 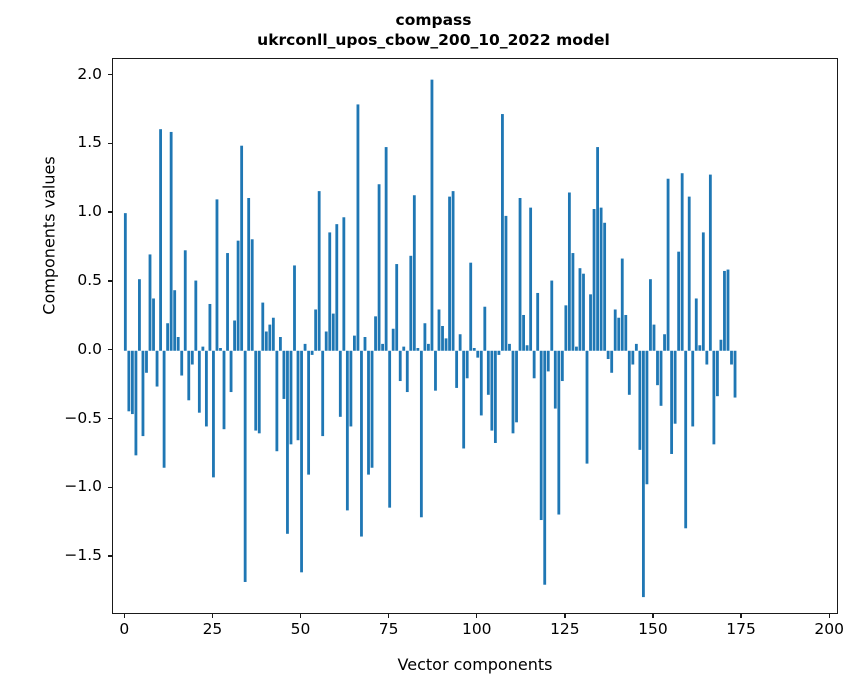 What do you see at coordinates (475, 664) in the screenshot?
I see `x-axis-label: Vector components` at bounding box center [475, 664].